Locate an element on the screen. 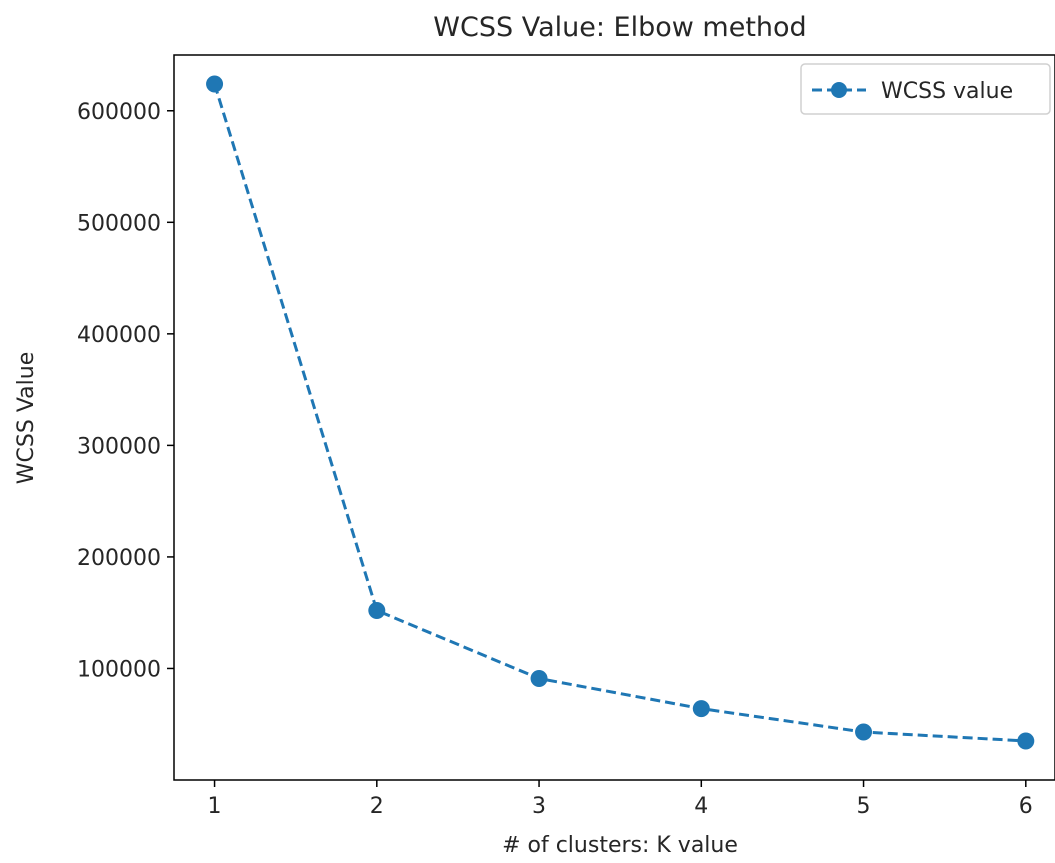 This screenshot has height=863, width=1055. legend-label: WCSS value is located at coordinates (947, 91).